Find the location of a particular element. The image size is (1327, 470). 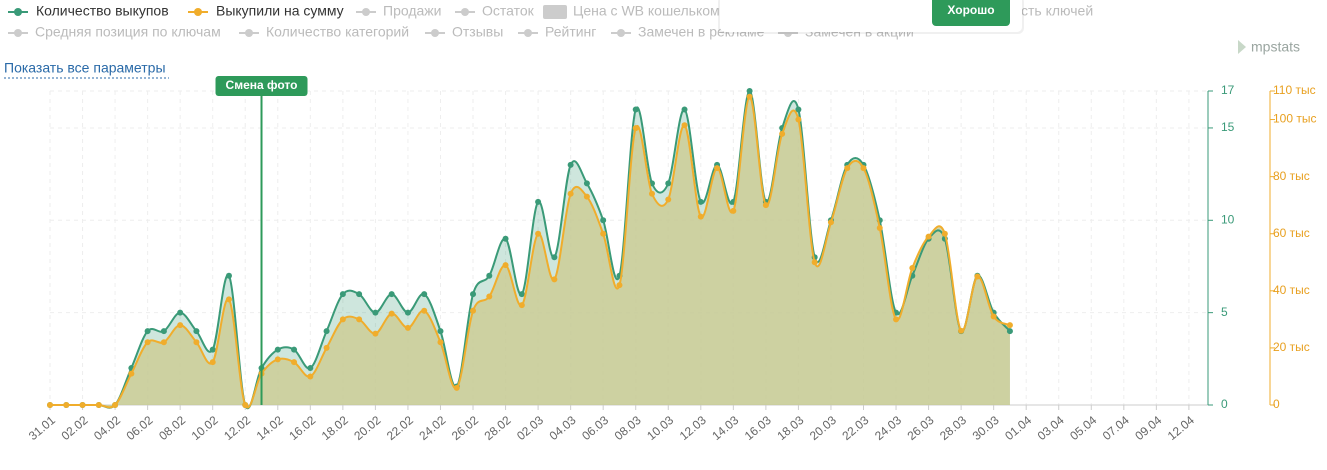

legend-item-inactive: Рейтинг is located at coordinates (570, 32).